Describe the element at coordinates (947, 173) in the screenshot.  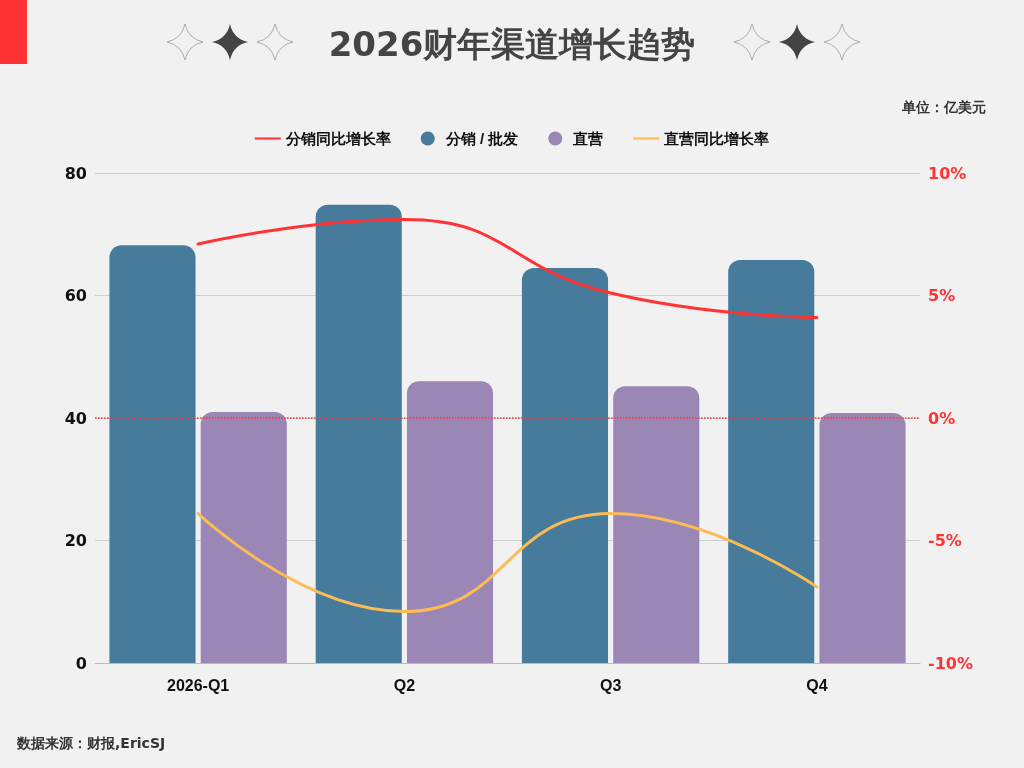
I see `y2-tick-label: 10%` at that location.